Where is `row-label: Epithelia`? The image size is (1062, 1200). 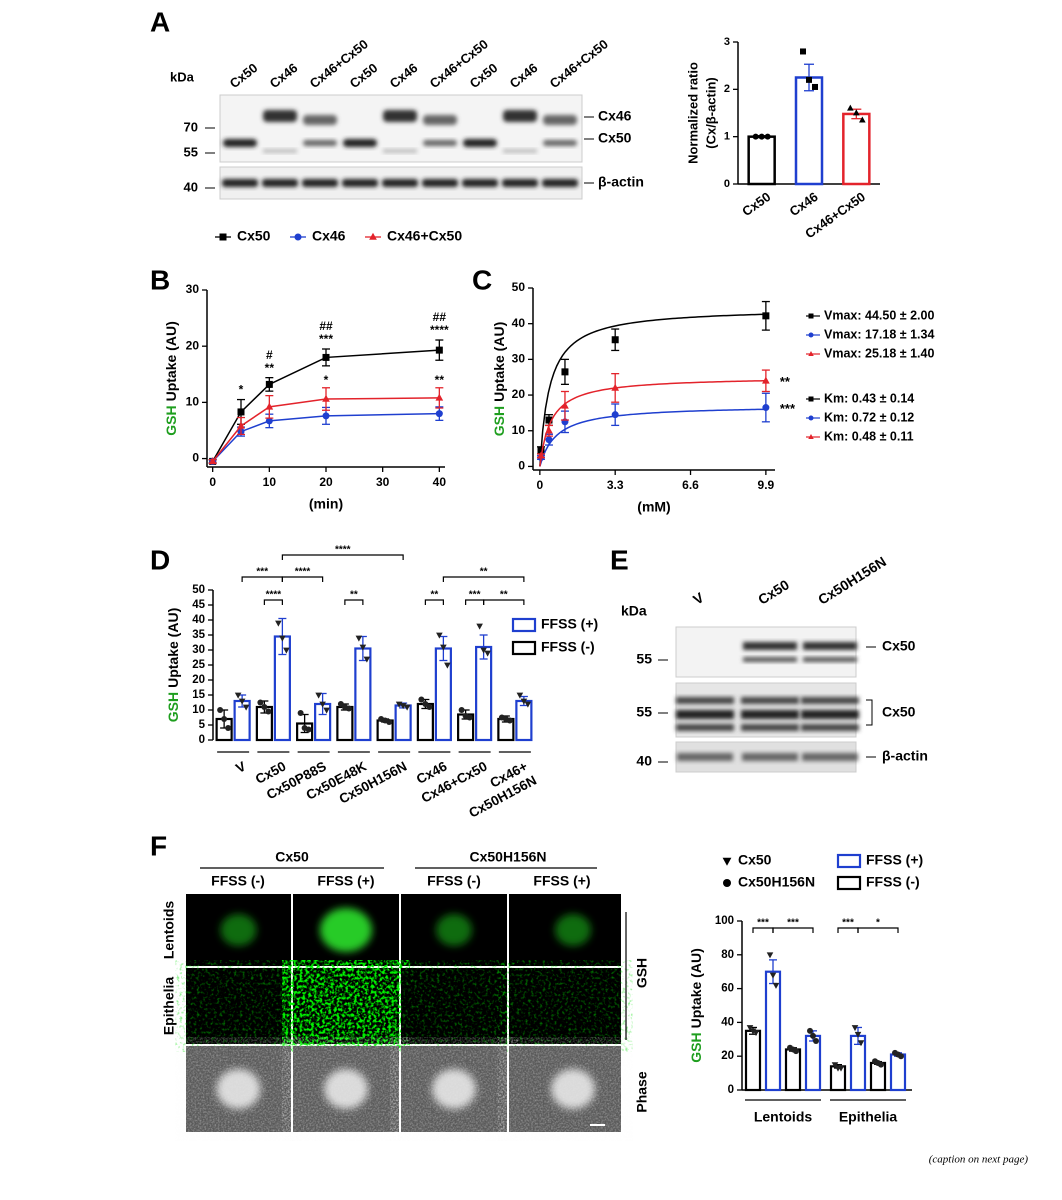 row-label: Epithelia is located at coordinates (169, 1006).